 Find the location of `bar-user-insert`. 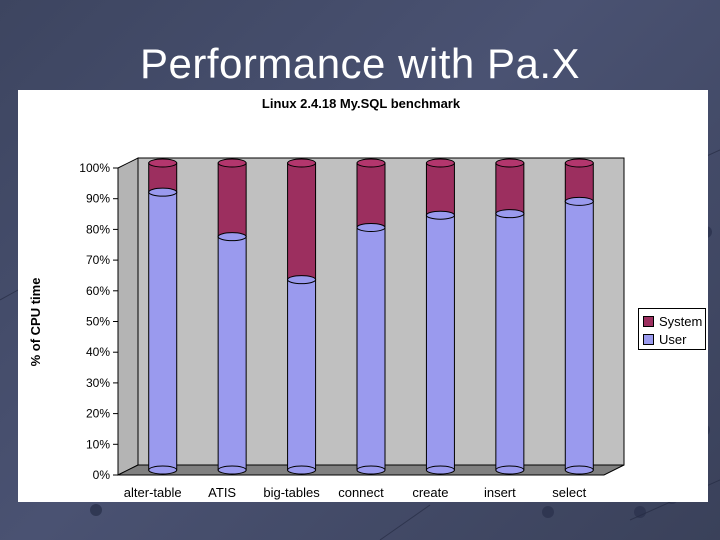

bar-user-insert is located at coordinates (510, 342).